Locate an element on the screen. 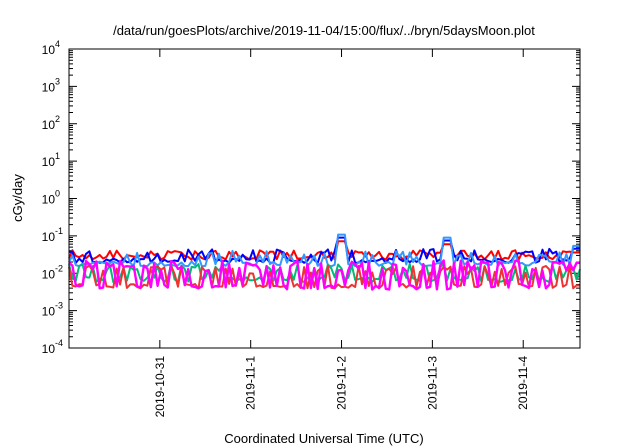  y-tick-exponent: -1 is located at coordinates (59, 231).